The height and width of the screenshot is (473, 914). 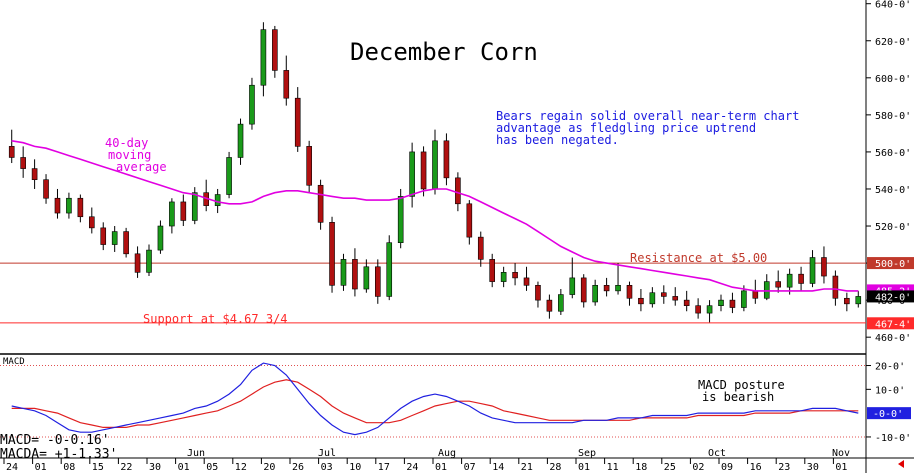 I want to click on month-label: Nov, so click(x=841, y=453).